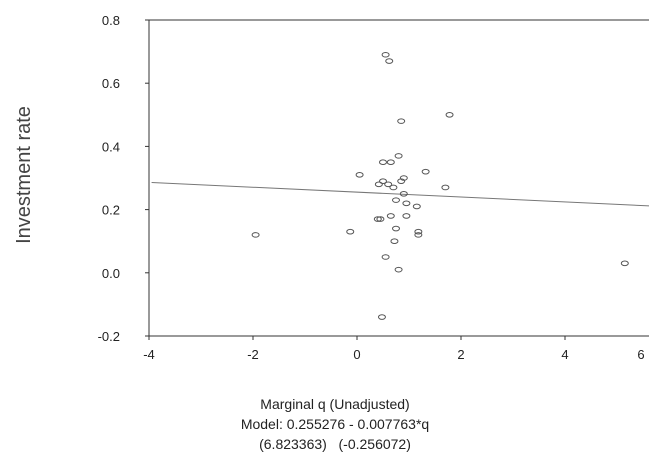 This screenshot has height=455, width=649. I want to click on y-tick-label: 0.8, so click(111, 20).